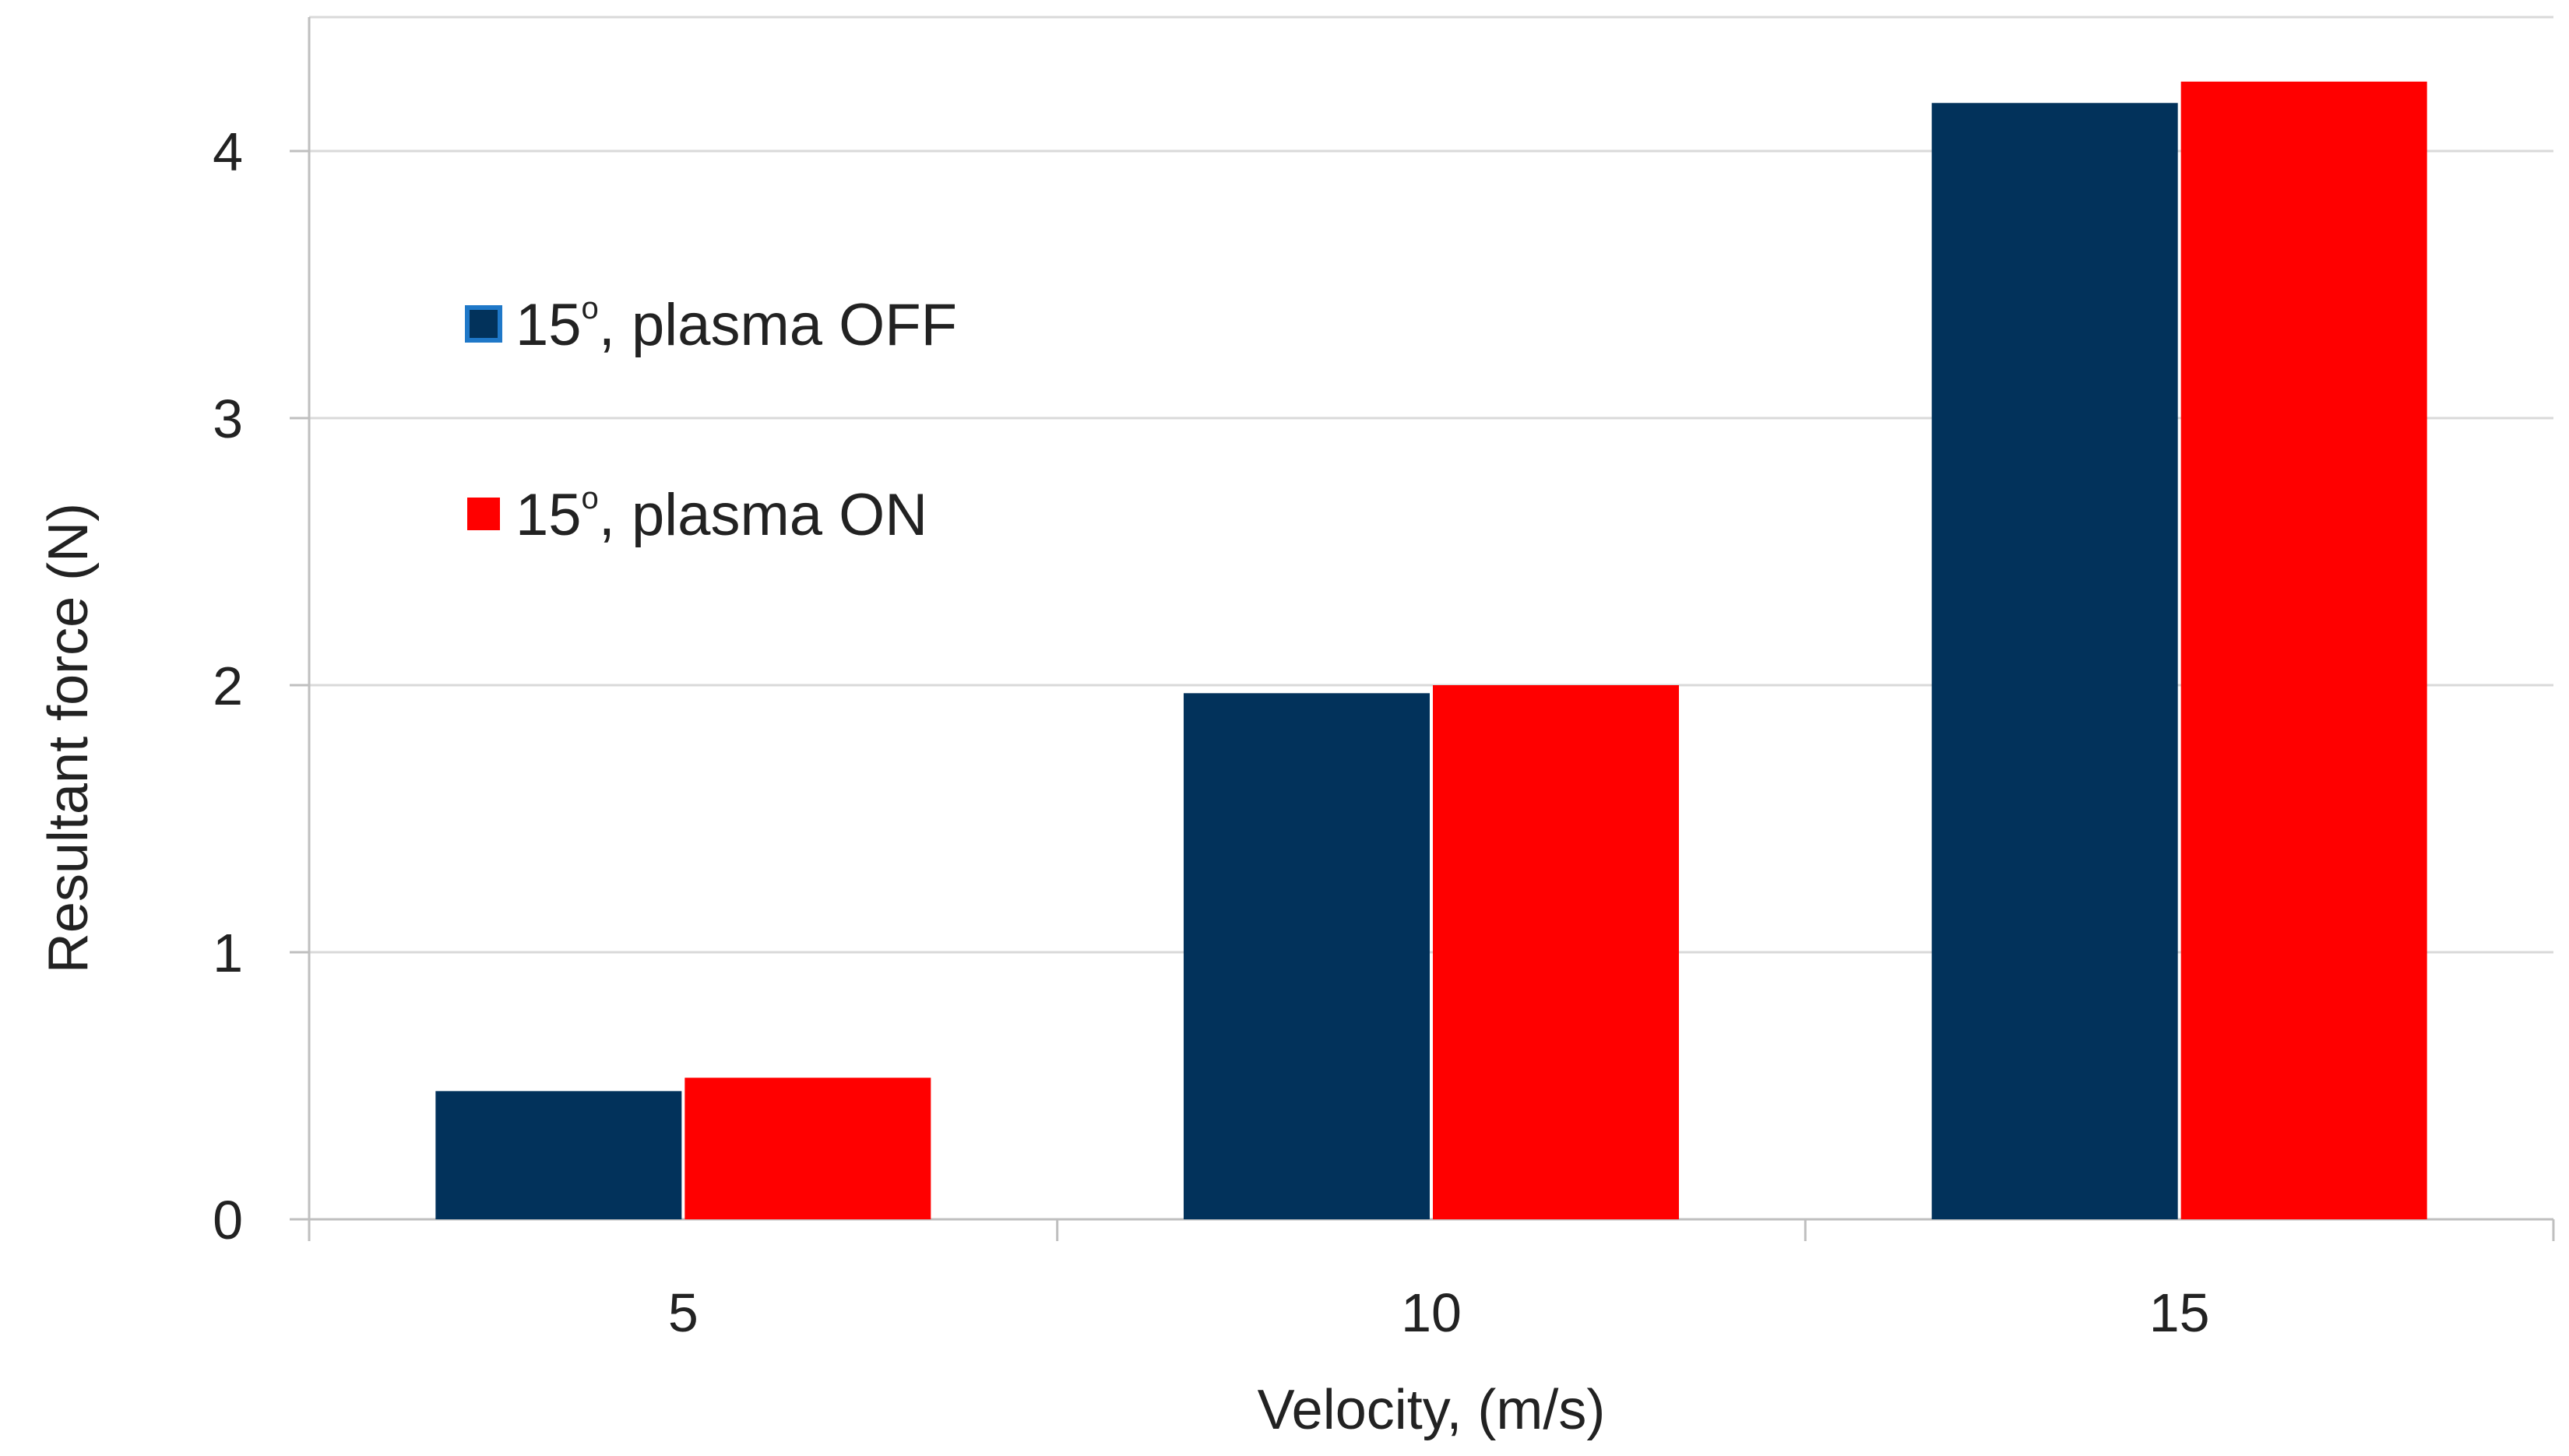  What do you see at coordinates (228, 1220) in the screenshot?
I see `y-tick-label-0: 0` at bounding box center [228, 1220].